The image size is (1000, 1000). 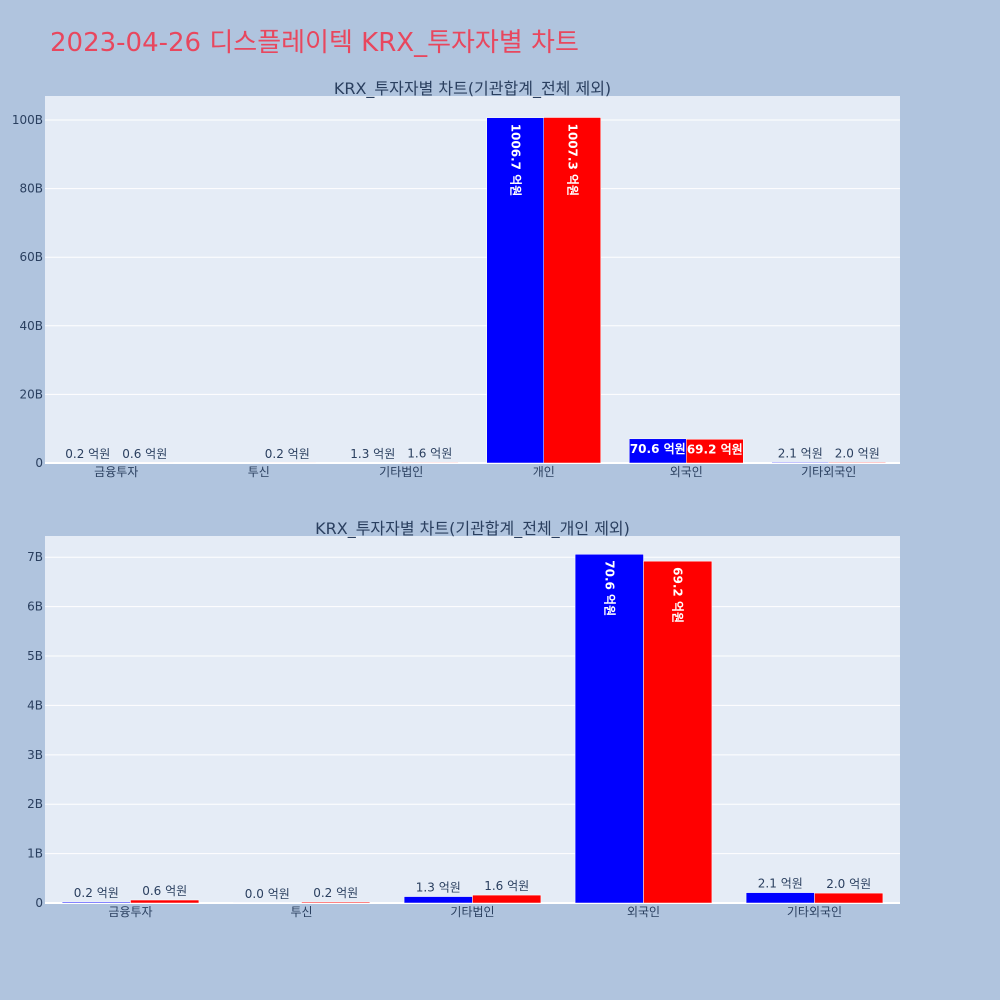 I want to click on chart-title: KRX_투자자별 차트(기관합계_전체 제외), so click(x=472, y=89).